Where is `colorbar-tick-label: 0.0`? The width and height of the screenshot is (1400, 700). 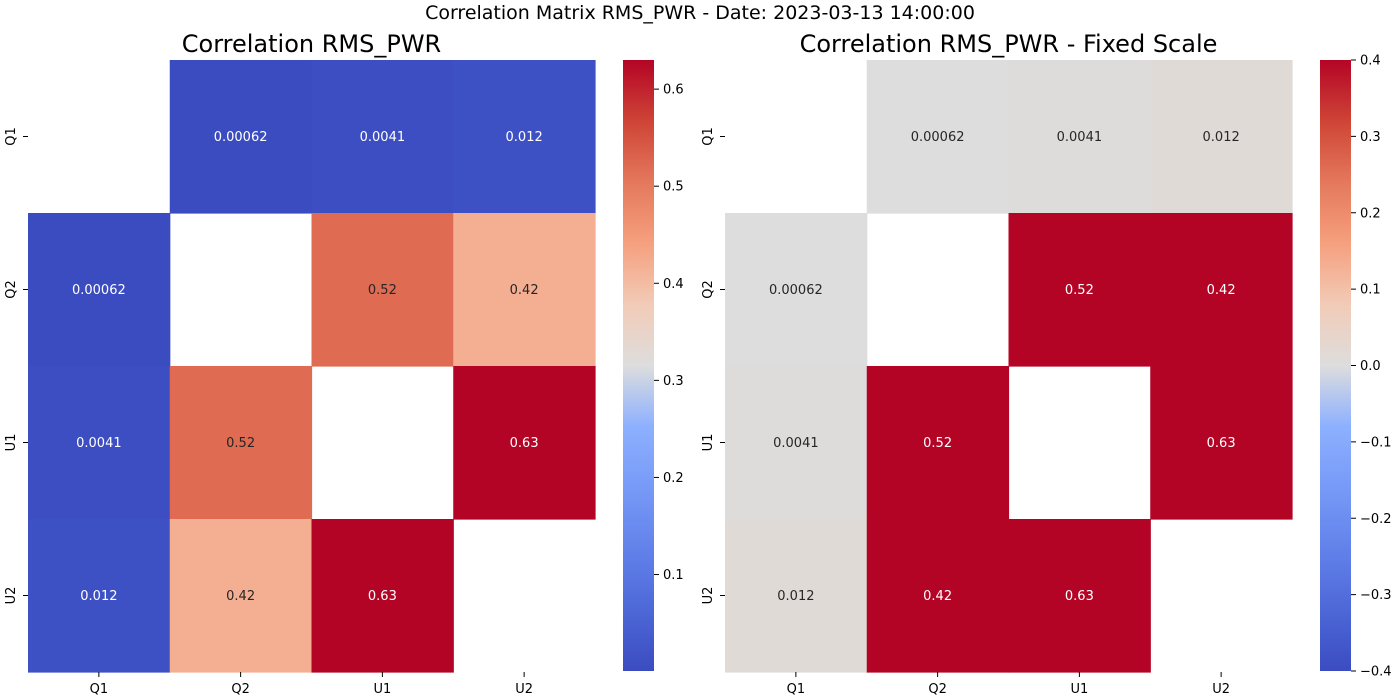 colorbar-tick-label: 0.0 is located at coordinates (1370, 366).